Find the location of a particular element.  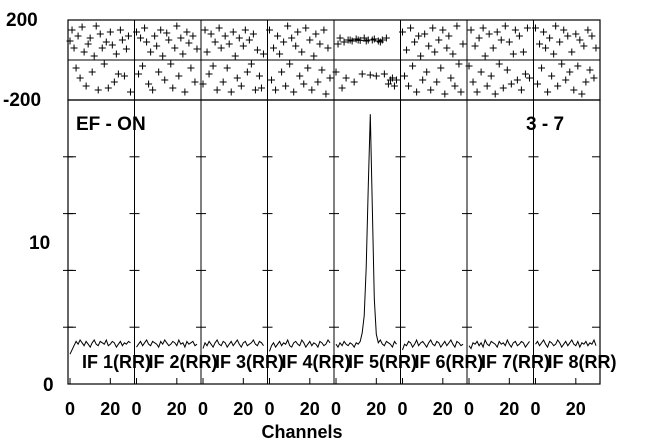

phase-y-tick-label-top: 200 is located at coordinates (22, 20).